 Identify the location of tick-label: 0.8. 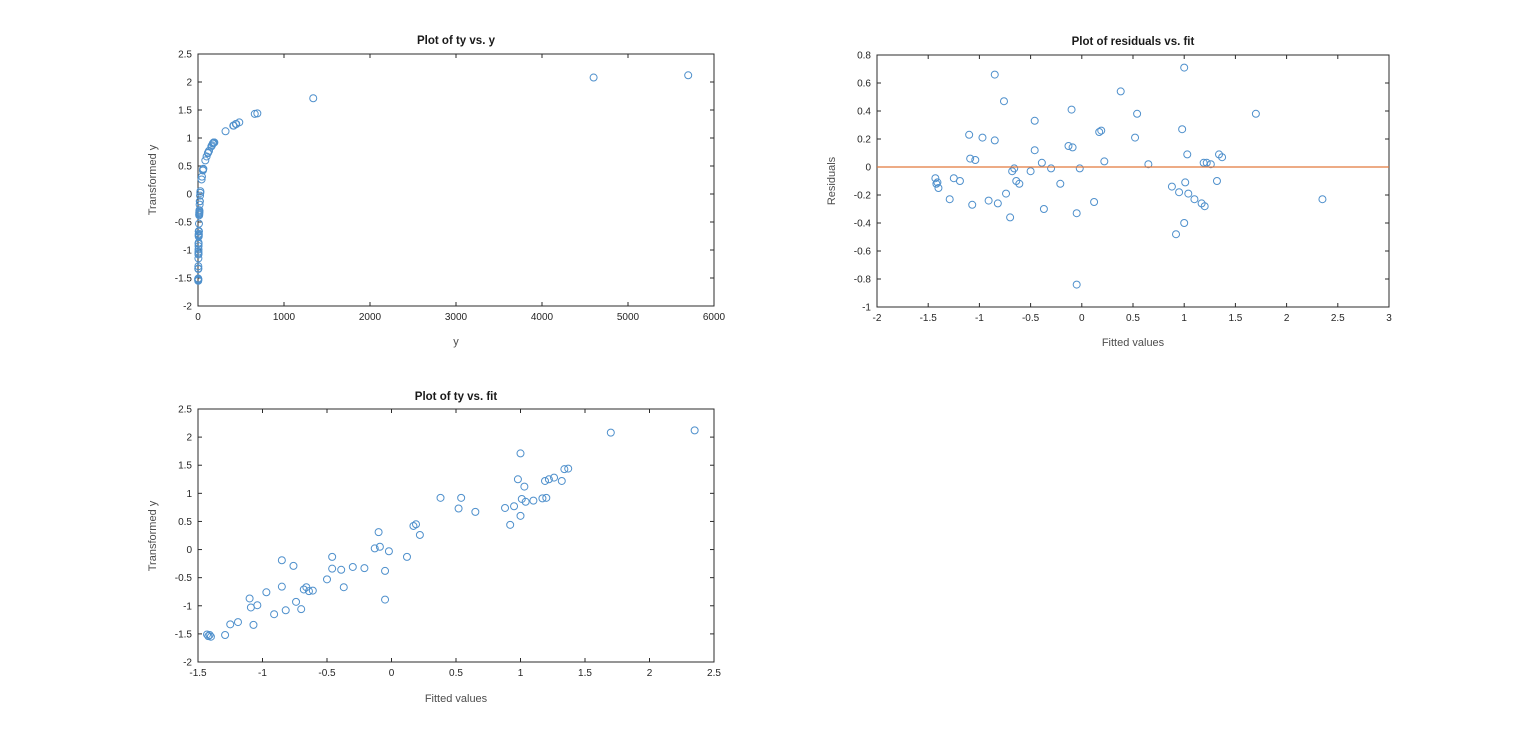
(864, 56).